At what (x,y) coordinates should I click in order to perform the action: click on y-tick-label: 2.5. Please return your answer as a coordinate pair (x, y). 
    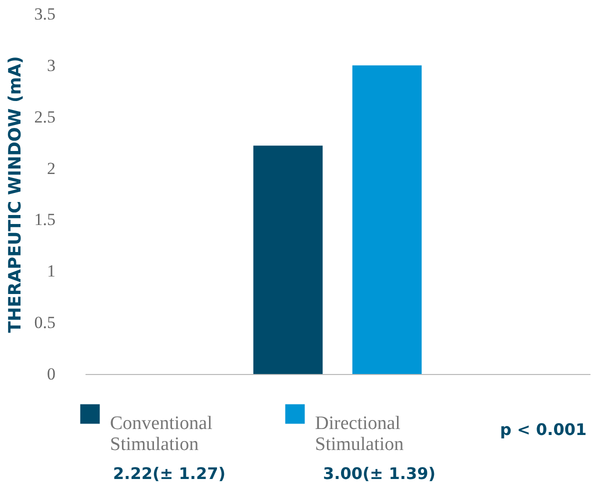
    Looking at the image, I should click on (45, 116).